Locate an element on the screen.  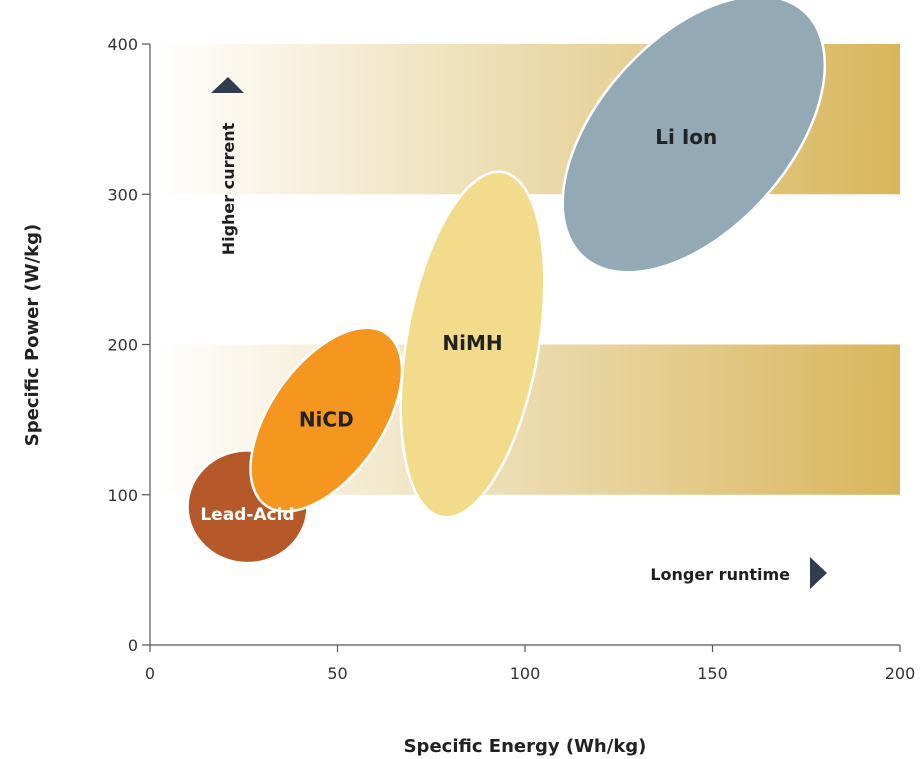
li-ion-region is located at coordinates (694, 137).